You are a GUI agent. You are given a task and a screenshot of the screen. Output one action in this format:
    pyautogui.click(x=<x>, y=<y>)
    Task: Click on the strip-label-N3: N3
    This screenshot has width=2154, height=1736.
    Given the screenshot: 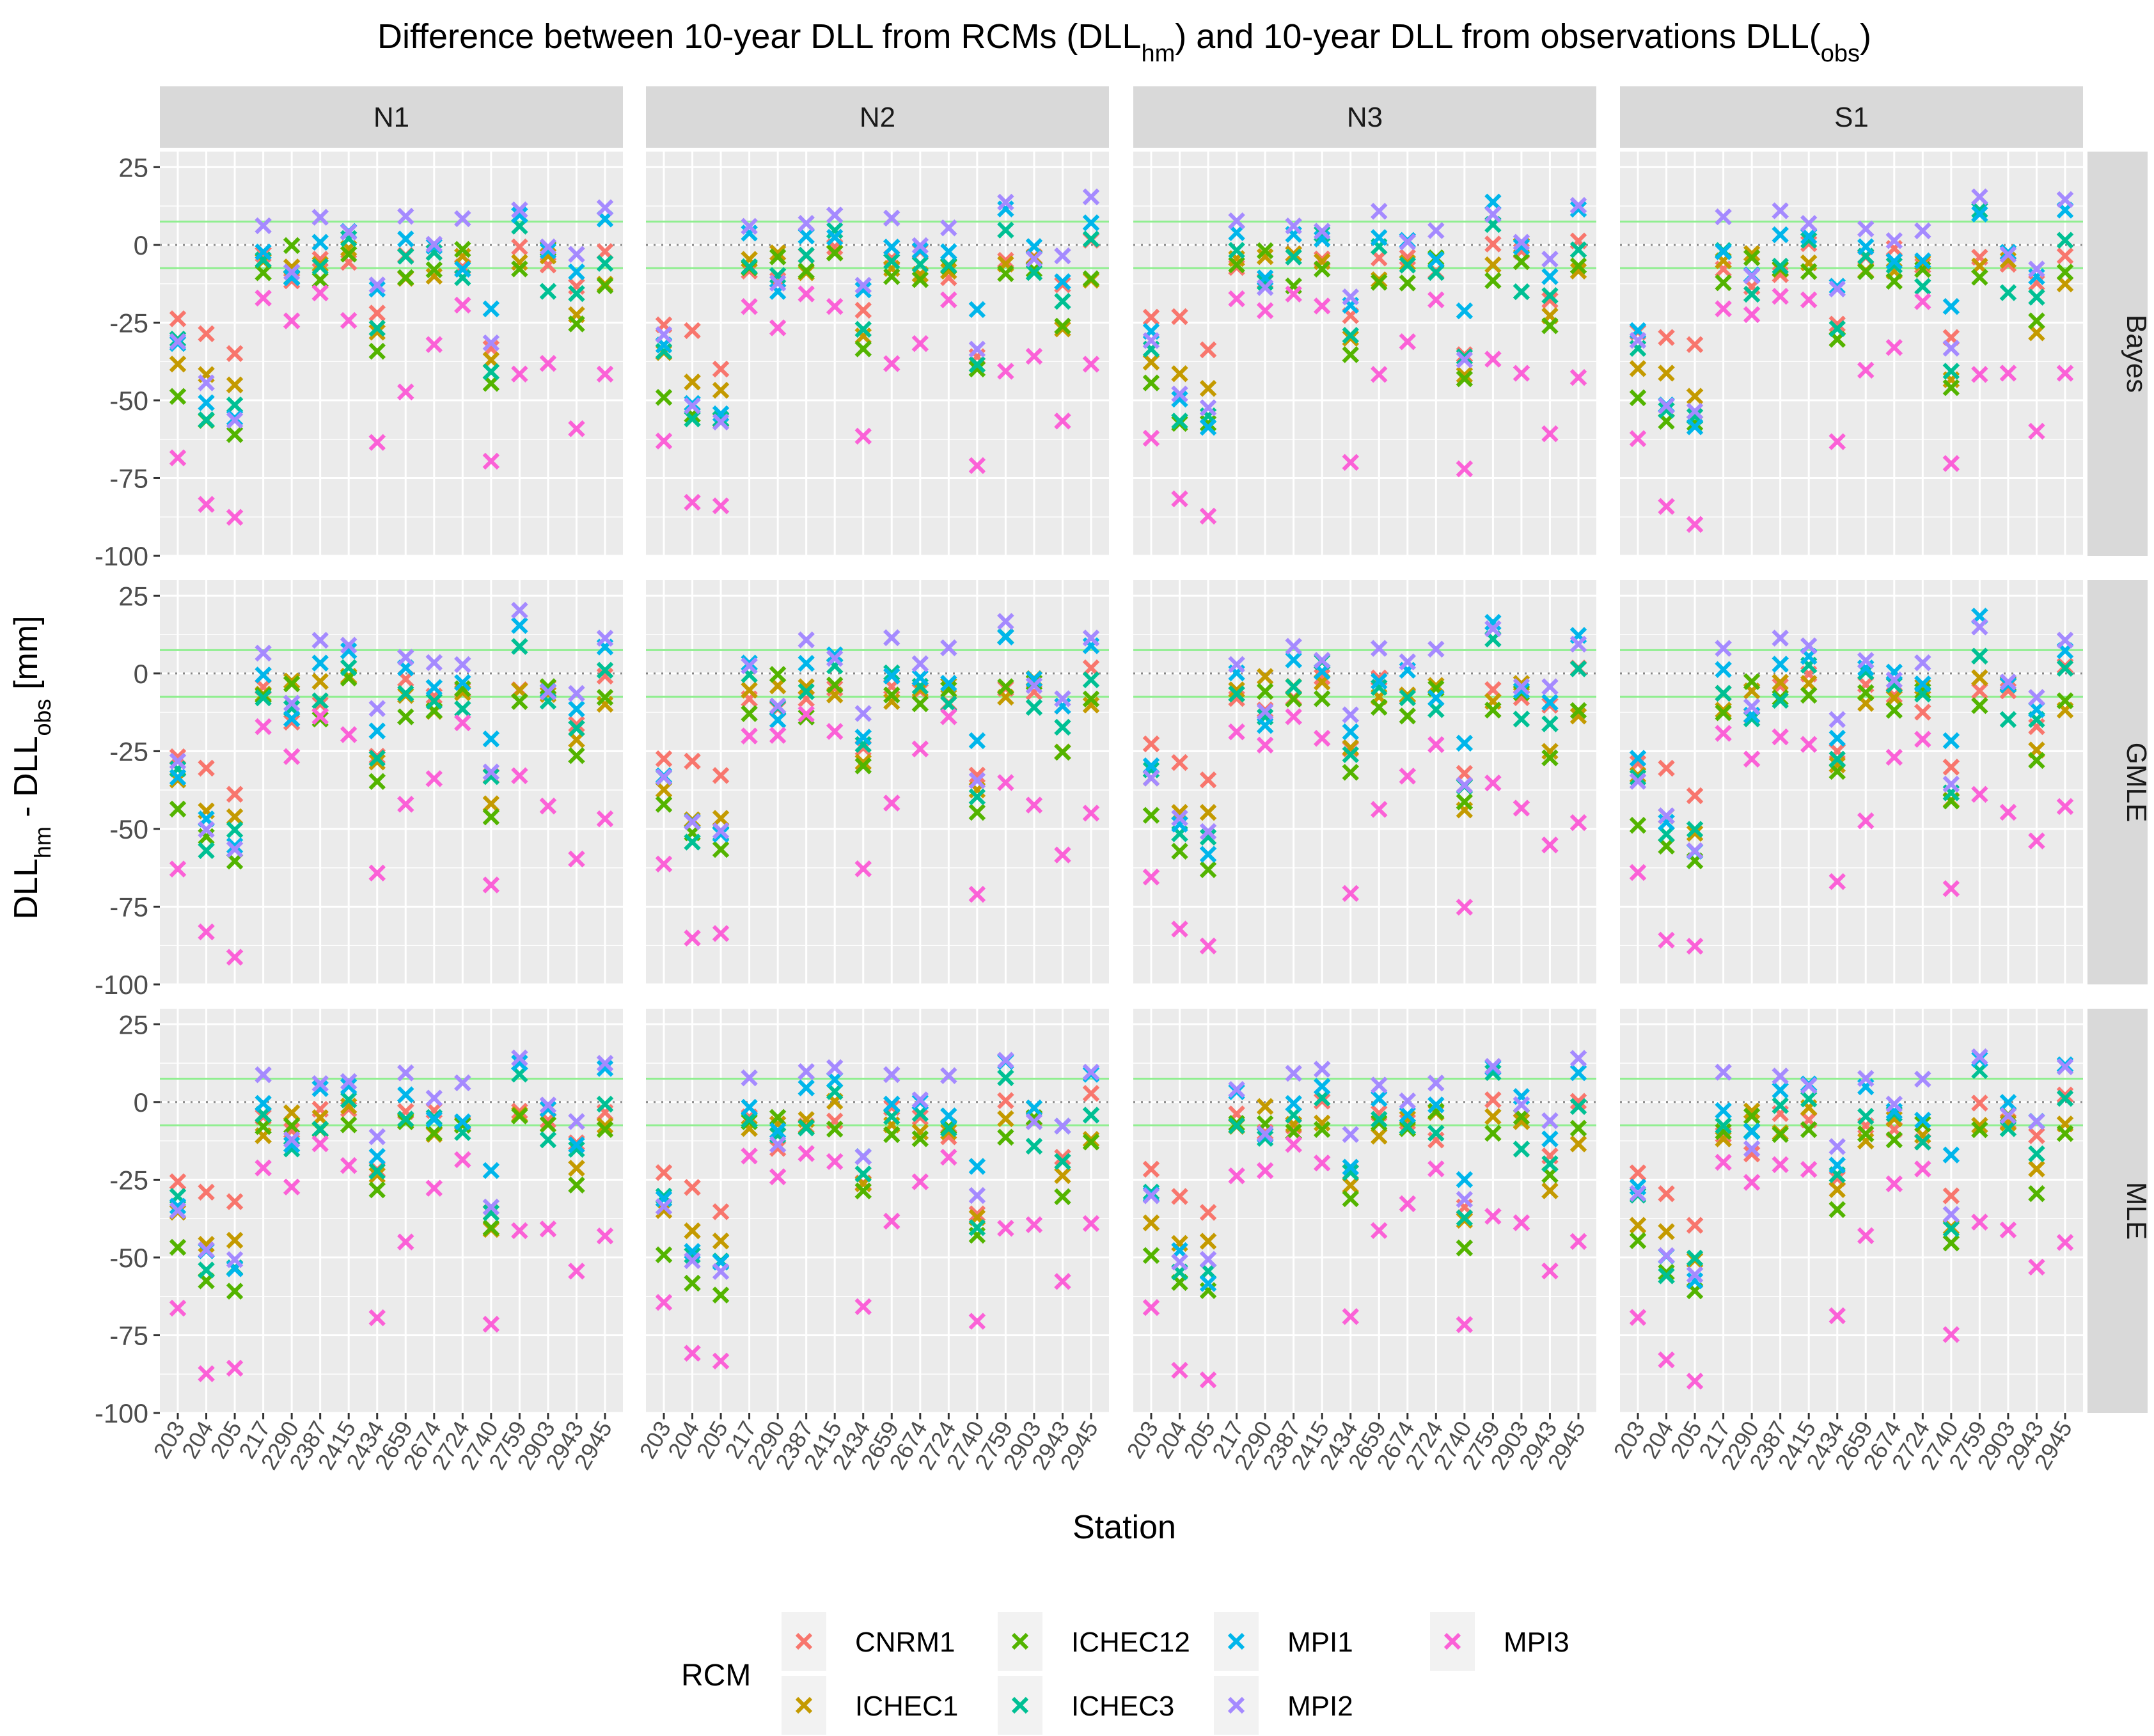 What is the action you would take?
    pyautogui.click(x=1365, y=117)
    